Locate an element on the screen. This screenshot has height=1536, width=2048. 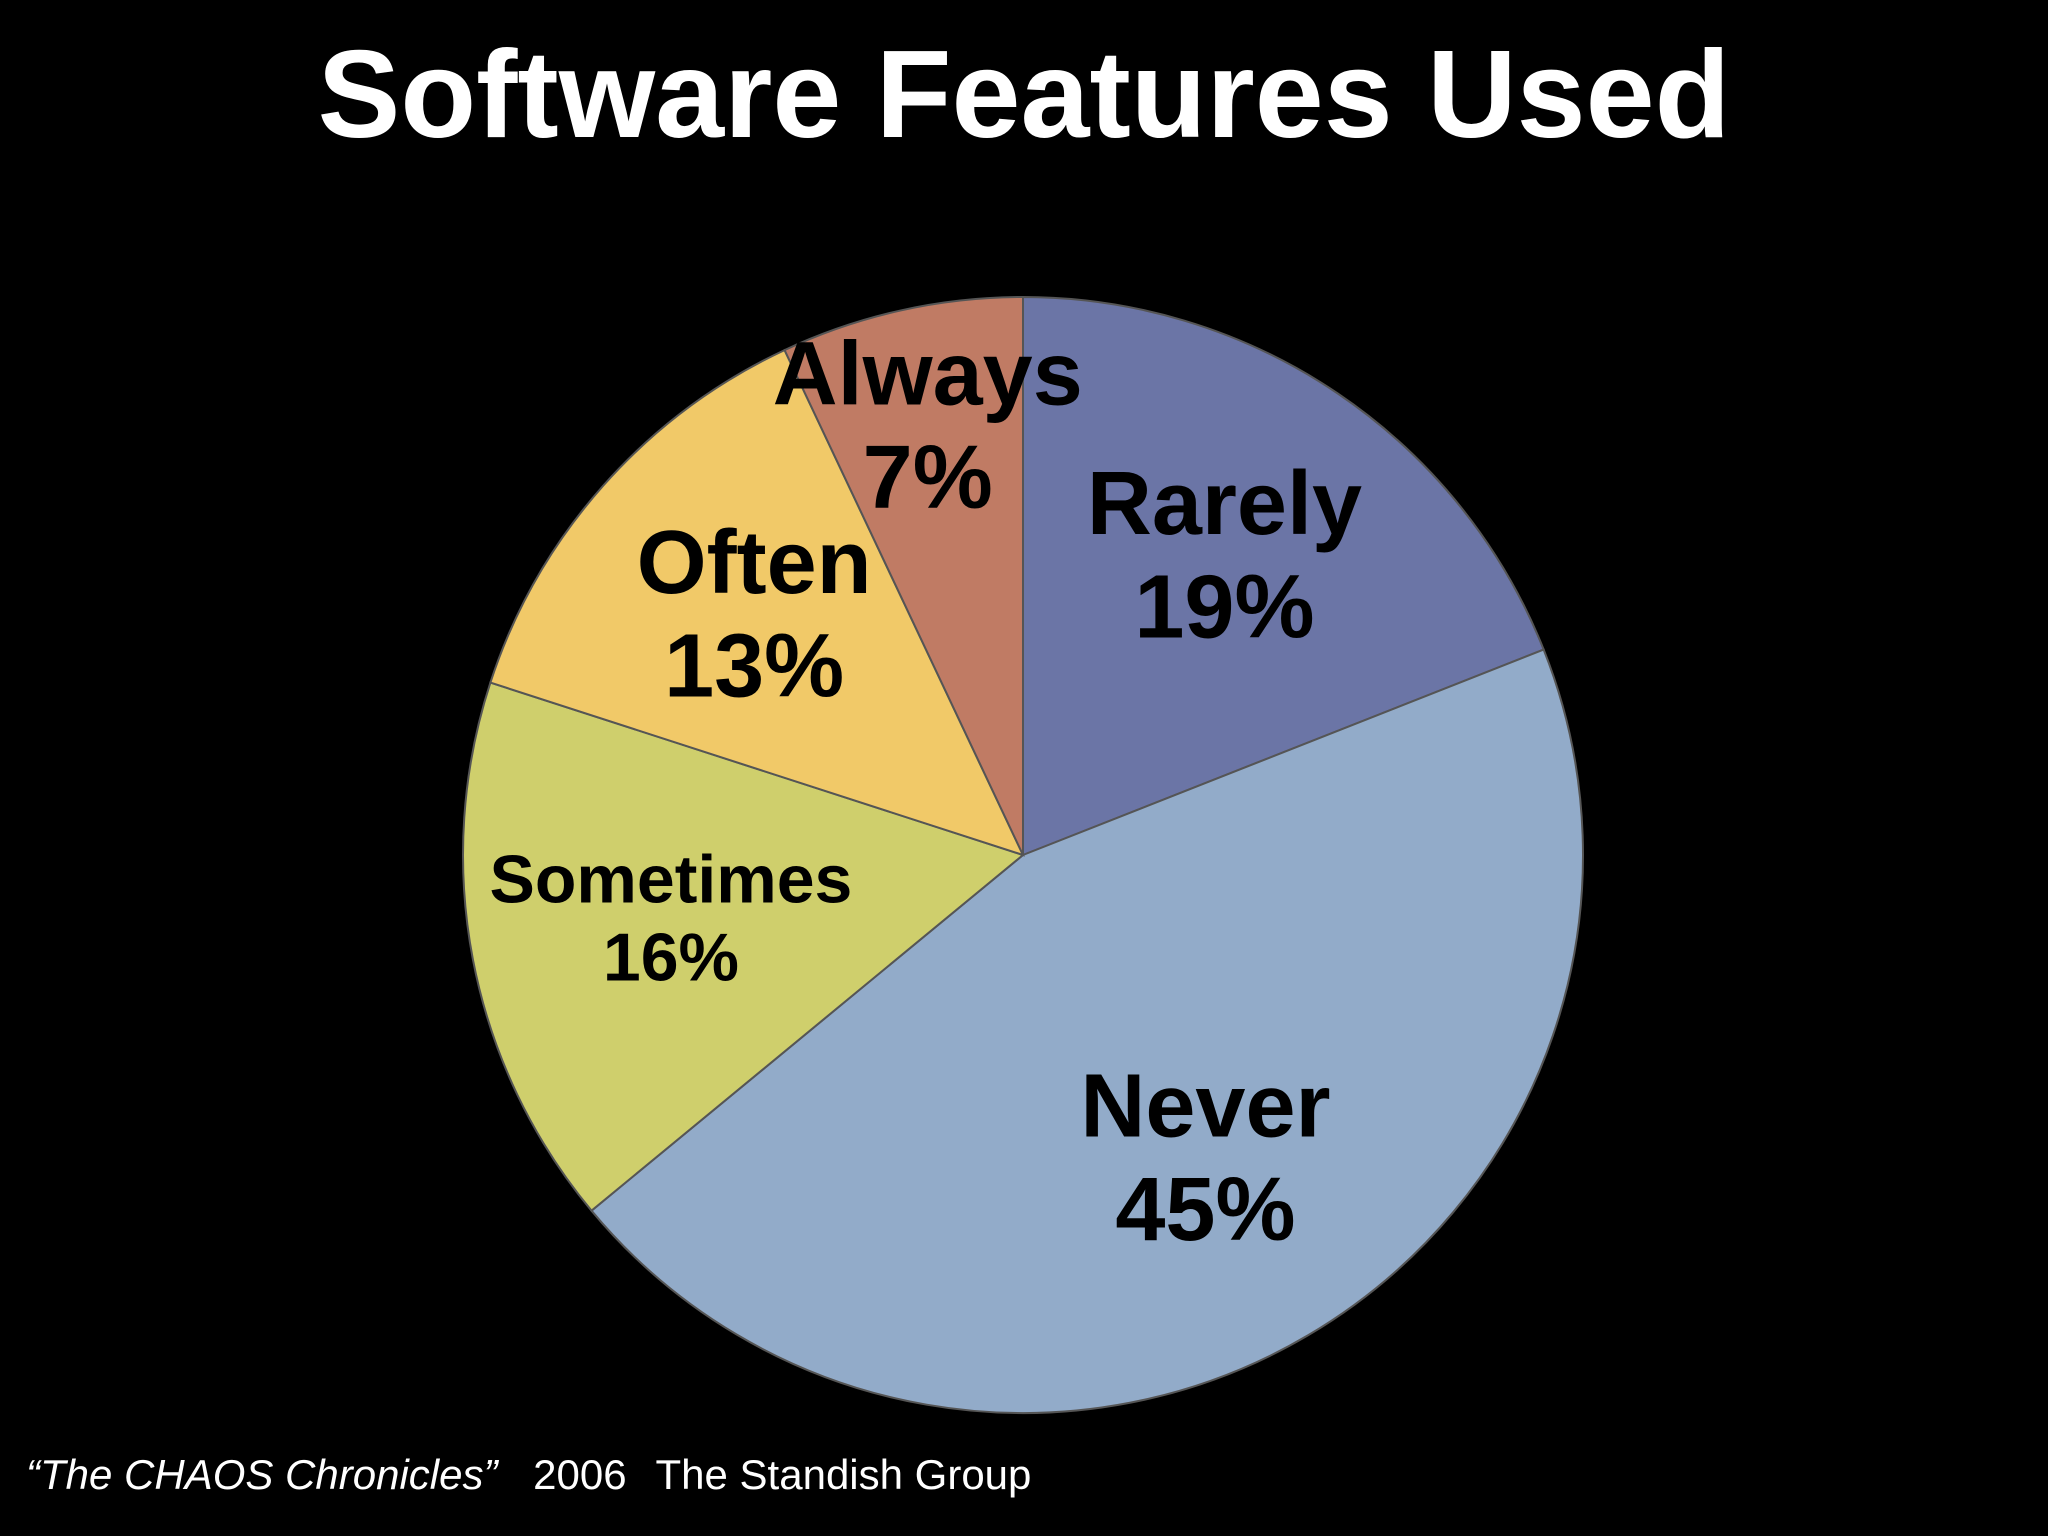
slice-category: Often is located at coordinates (754, 563).